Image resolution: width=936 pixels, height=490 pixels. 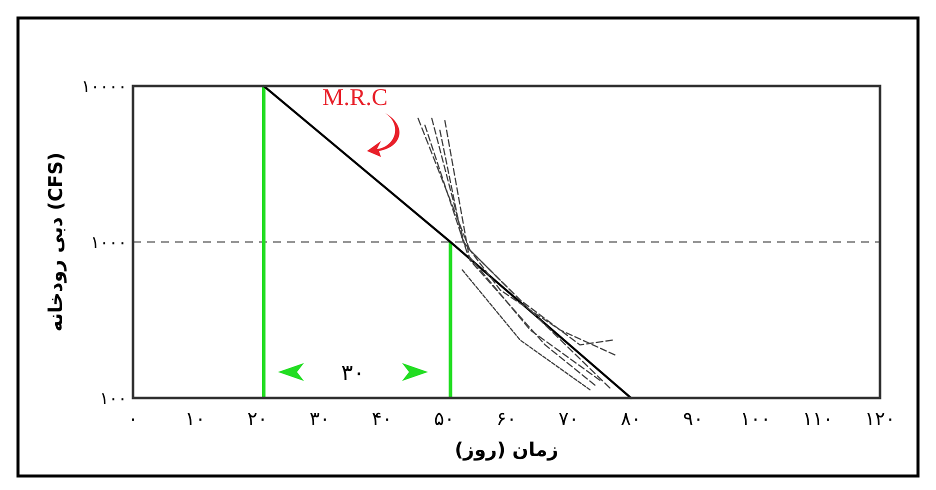 I want to click on x-axis-title: زمان (روز), so click(x=506, y=450).